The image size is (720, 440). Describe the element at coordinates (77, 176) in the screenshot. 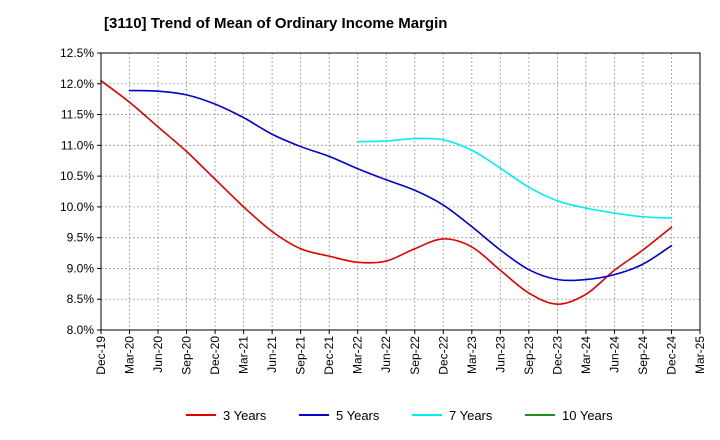

I see `y-tick-label: 10.5%` at that location.